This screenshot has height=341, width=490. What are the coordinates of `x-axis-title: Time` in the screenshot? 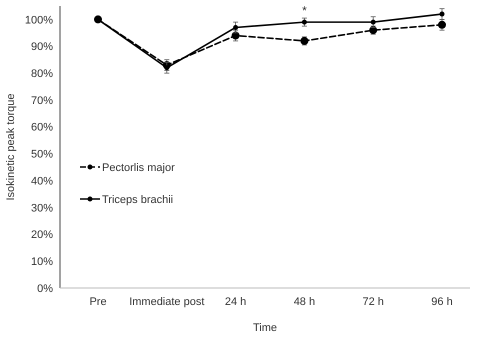 It's located at (265, 328).